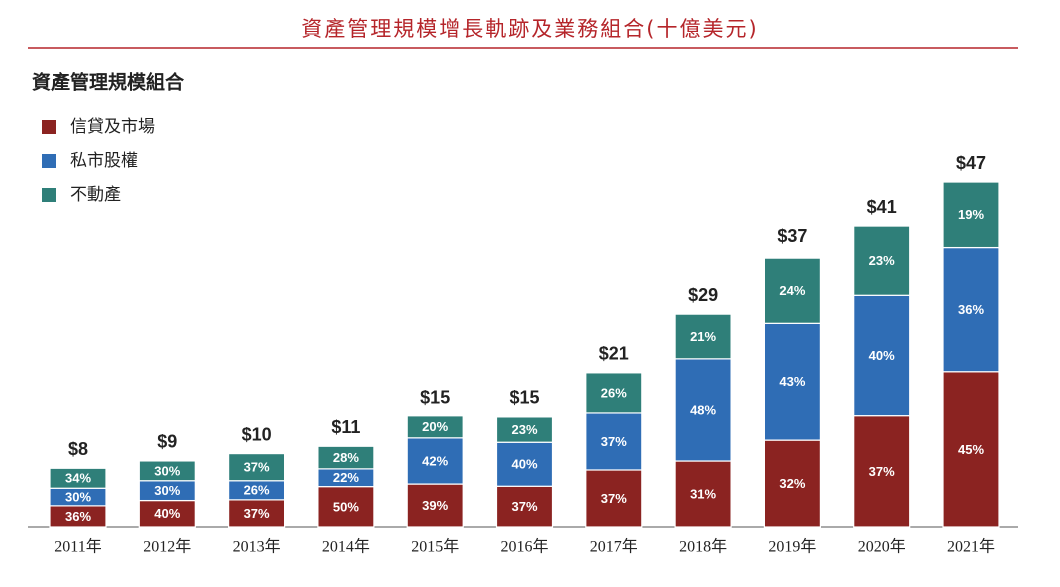 The height and width of the screenshot is (587, 1060). I want to click on total-label: $21, so click(614, 354).